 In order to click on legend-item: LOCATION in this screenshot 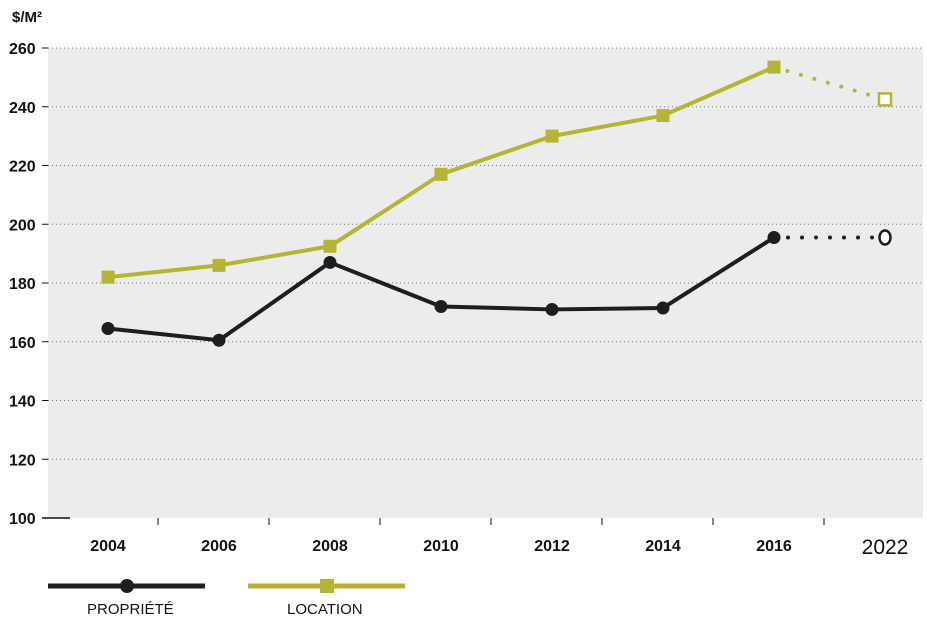, I will do `click(326, 598)`.